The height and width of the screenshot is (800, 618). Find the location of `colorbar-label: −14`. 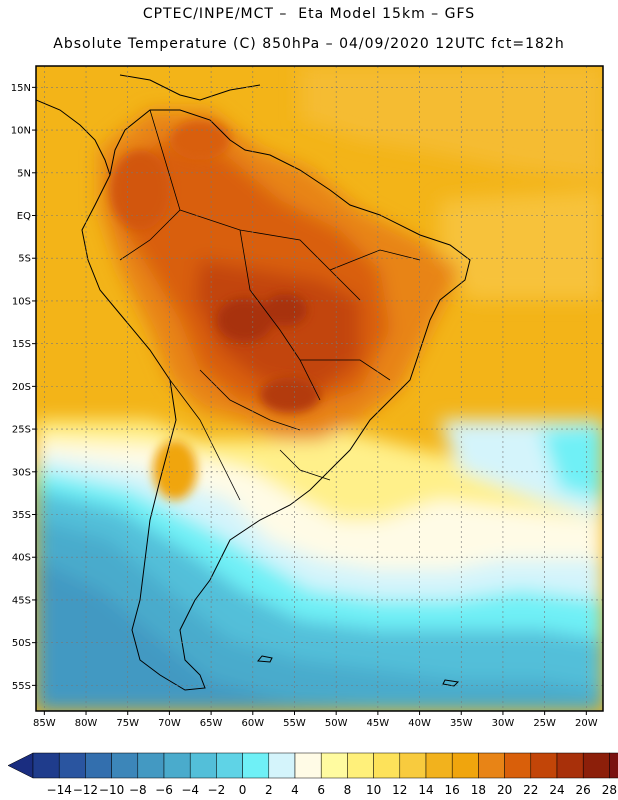

colorbar-label: −14 is located at coordinates (59, 790).